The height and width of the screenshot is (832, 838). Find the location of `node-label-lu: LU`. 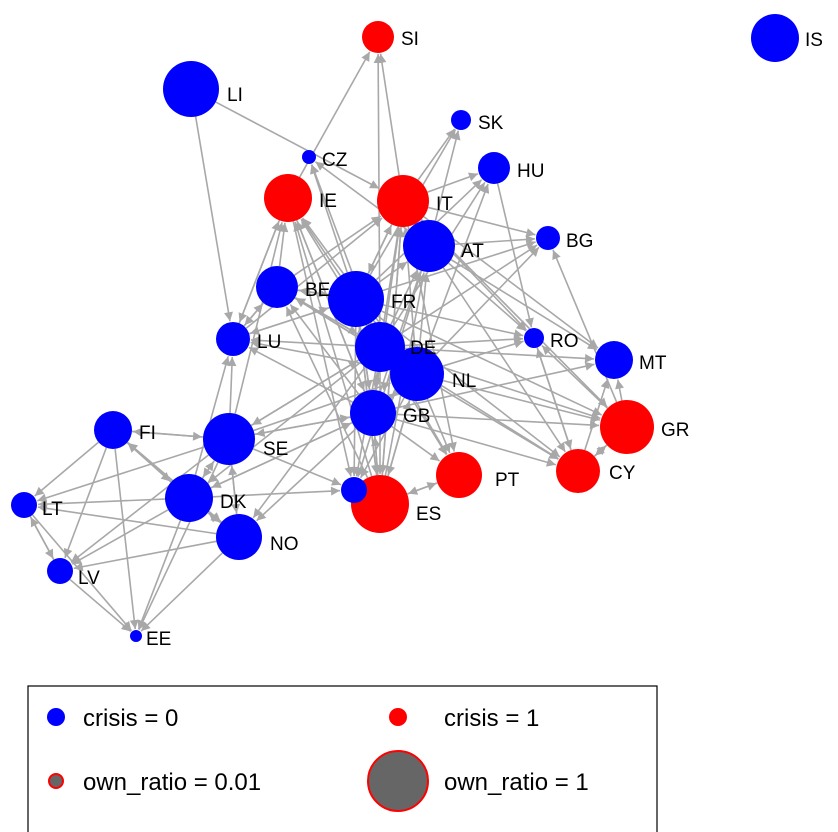

node-label-lu: LU is located at coordinates (269, 342).